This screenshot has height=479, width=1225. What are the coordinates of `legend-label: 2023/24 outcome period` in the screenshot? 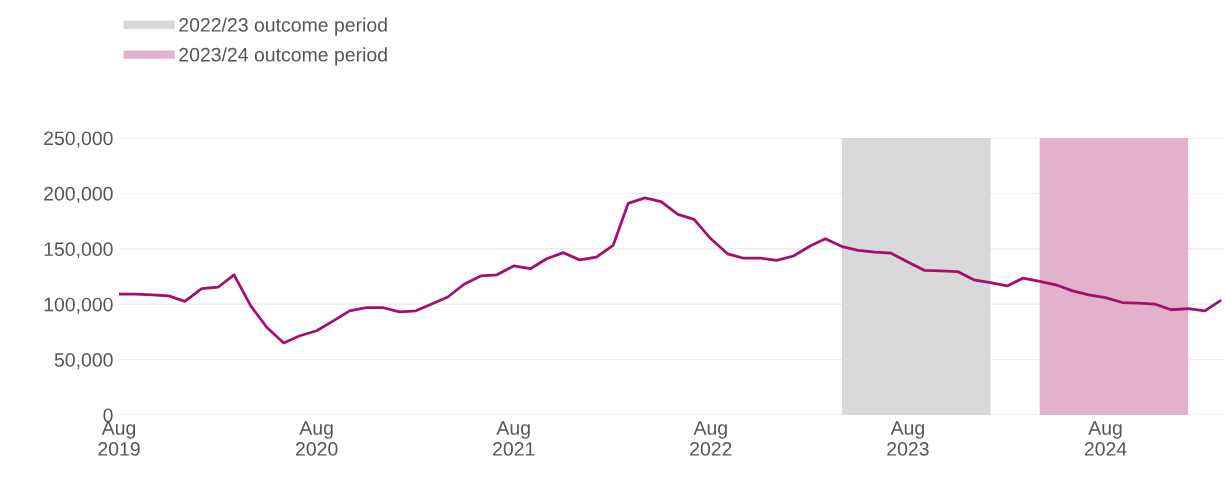 It's located at (283, 56).